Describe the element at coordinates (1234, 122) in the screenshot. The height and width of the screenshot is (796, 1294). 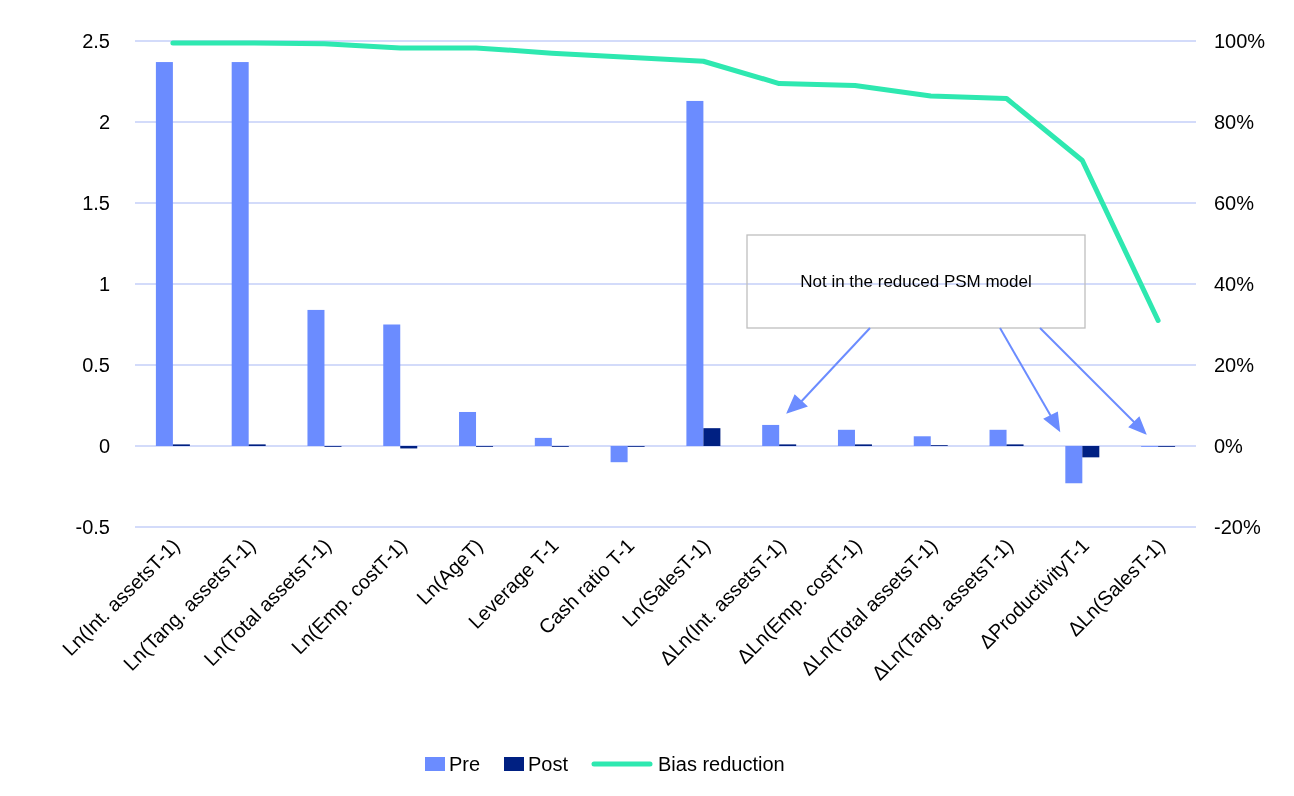
I see `y2-tick-label: 80%` at that location.